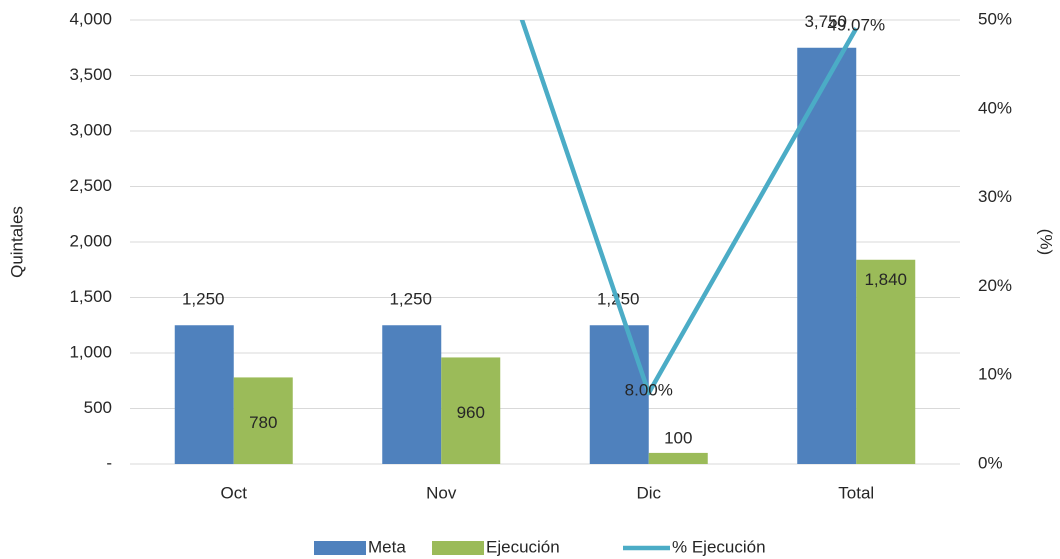  Describe the element at coordinates (1046, 242) in the screenshot. I see `y2-axis-title: (%)` at that location.